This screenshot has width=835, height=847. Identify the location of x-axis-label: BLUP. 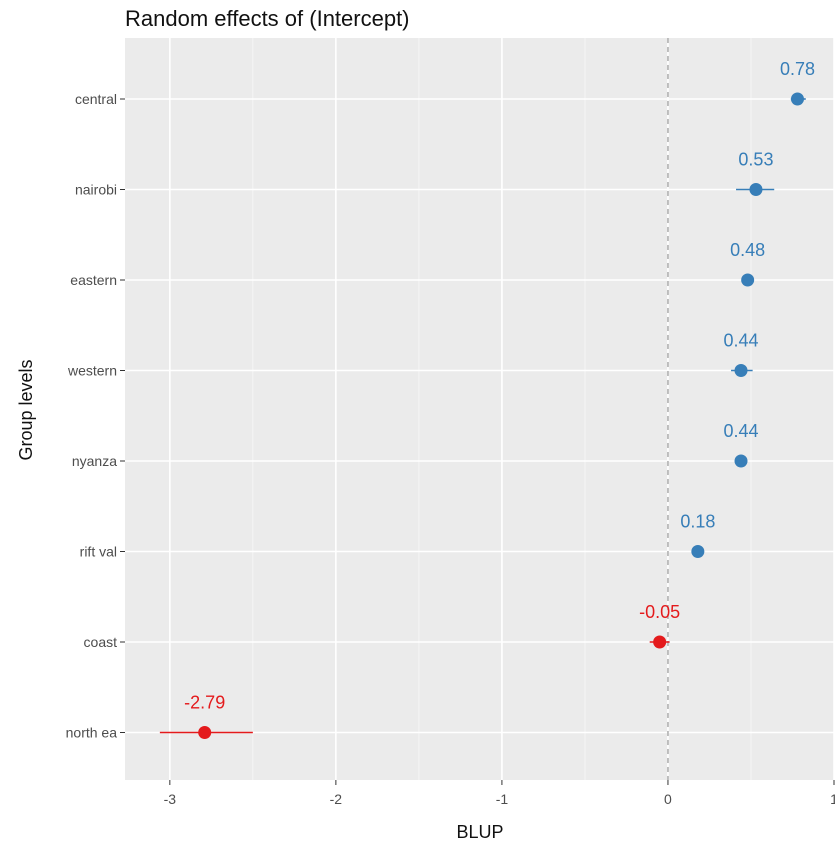
(479, 832).